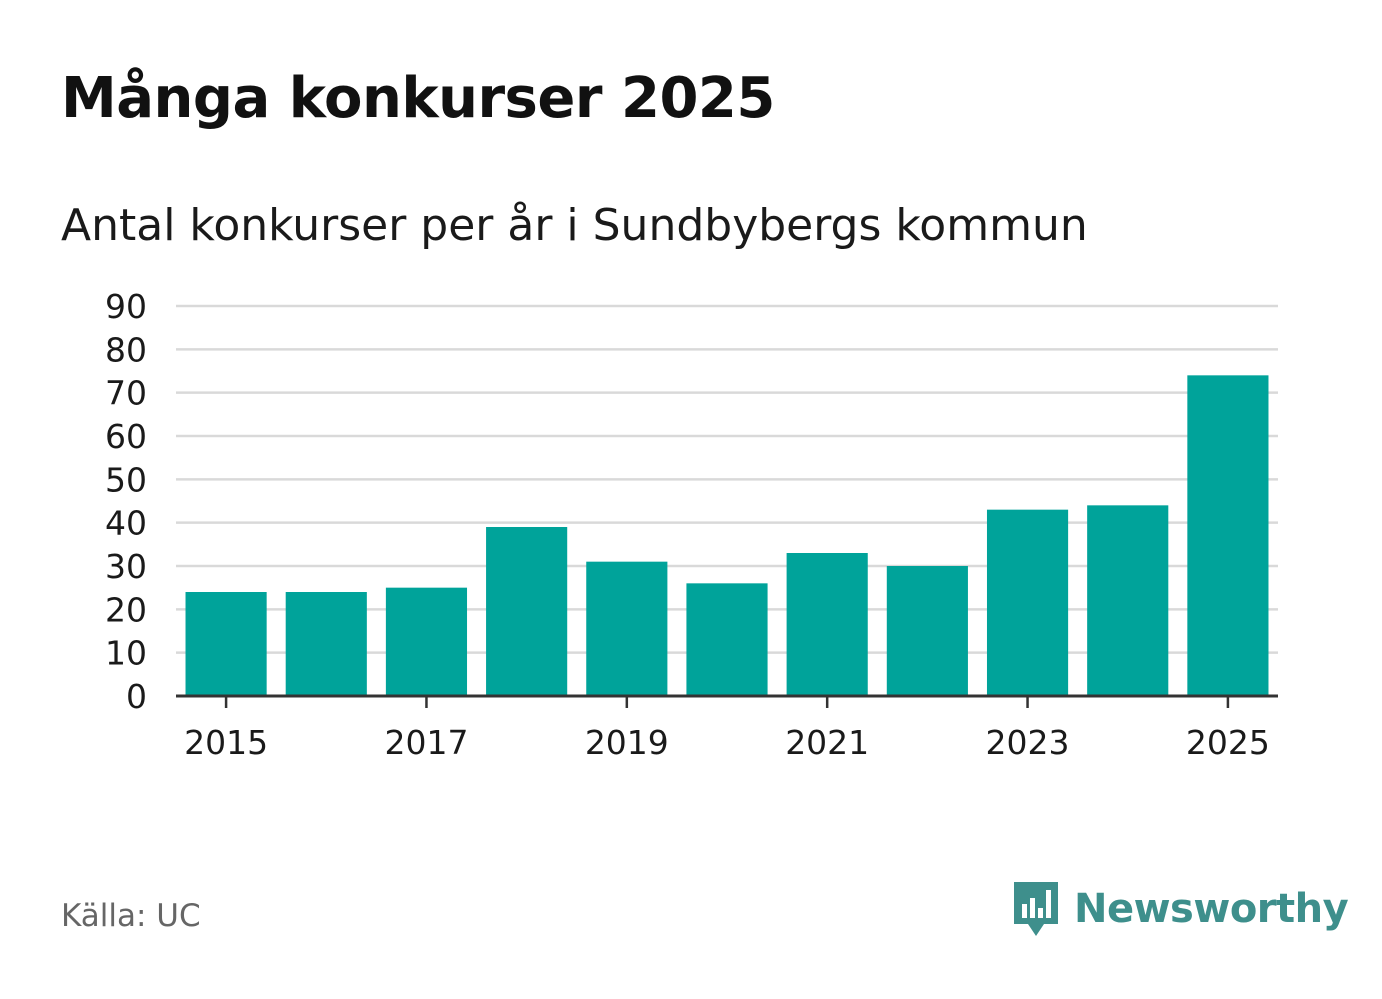  Describe the element at coordinates (1228, 742) in the screenshot. I see `x-tick-label-2025: 2025` at that location.